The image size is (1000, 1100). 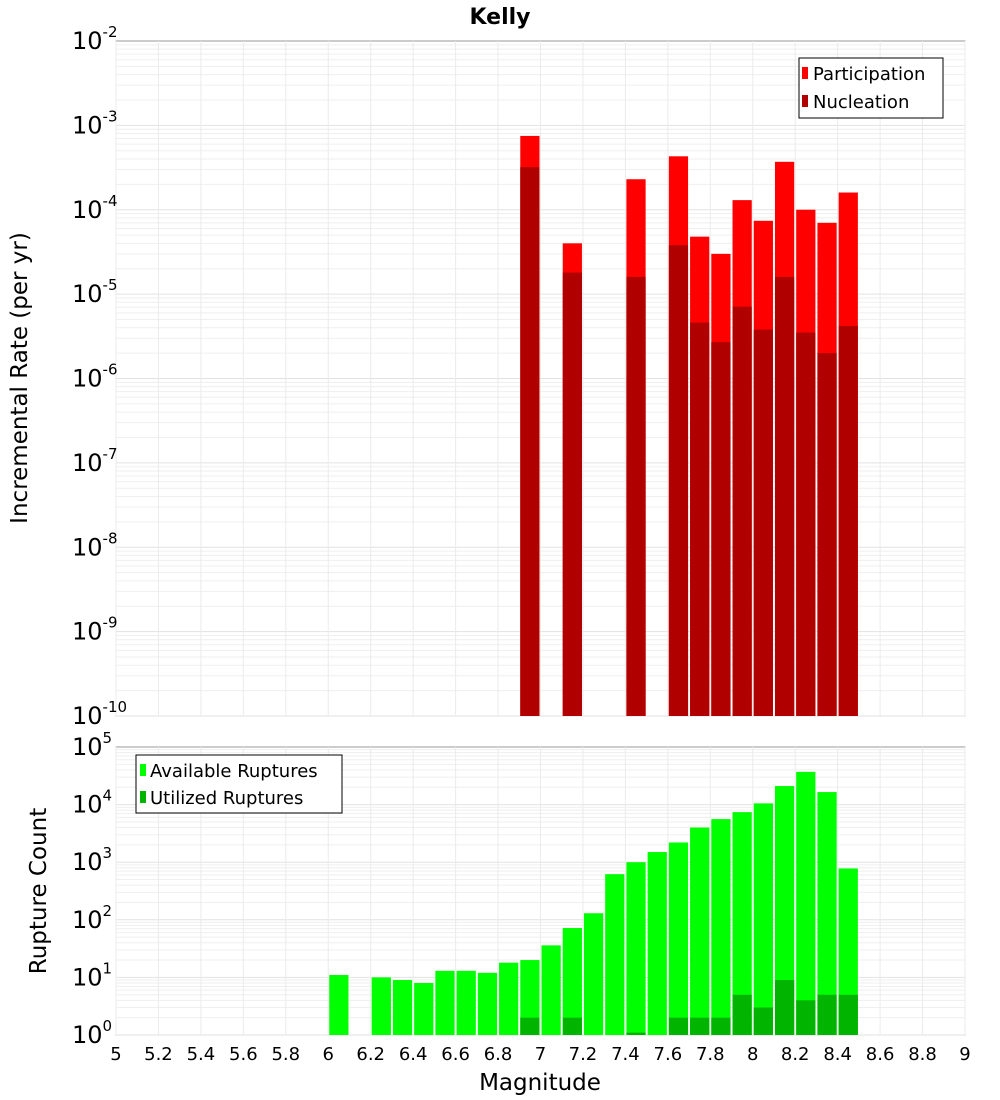 I want to click on x-tick: 7, so click(x=540, y=1054).